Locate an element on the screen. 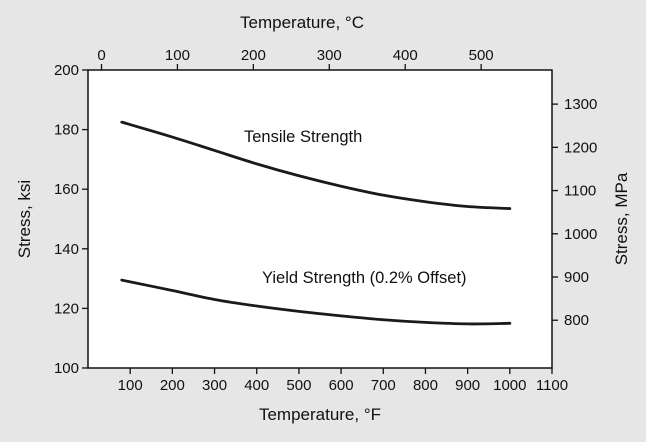 The height and width of the screenshot is (442, 646). right-axis-ticks: 800 900 1000 1100 1200 1300 is located at coordinates (574, 212).